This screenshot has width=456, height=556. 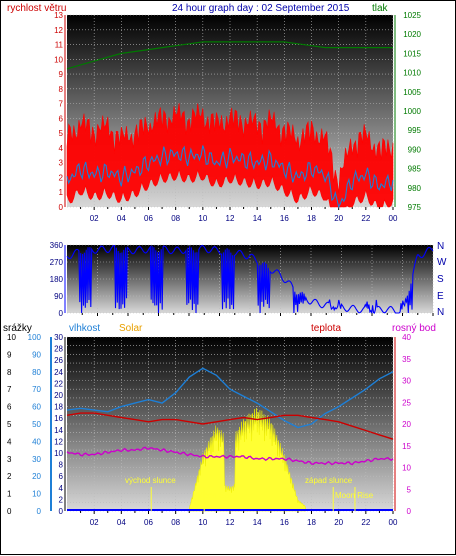 What do you see at coordinates (412, 92) in the screenshot?
I see `pressure-tick-label: 1005` at bounding box center [412, 92].